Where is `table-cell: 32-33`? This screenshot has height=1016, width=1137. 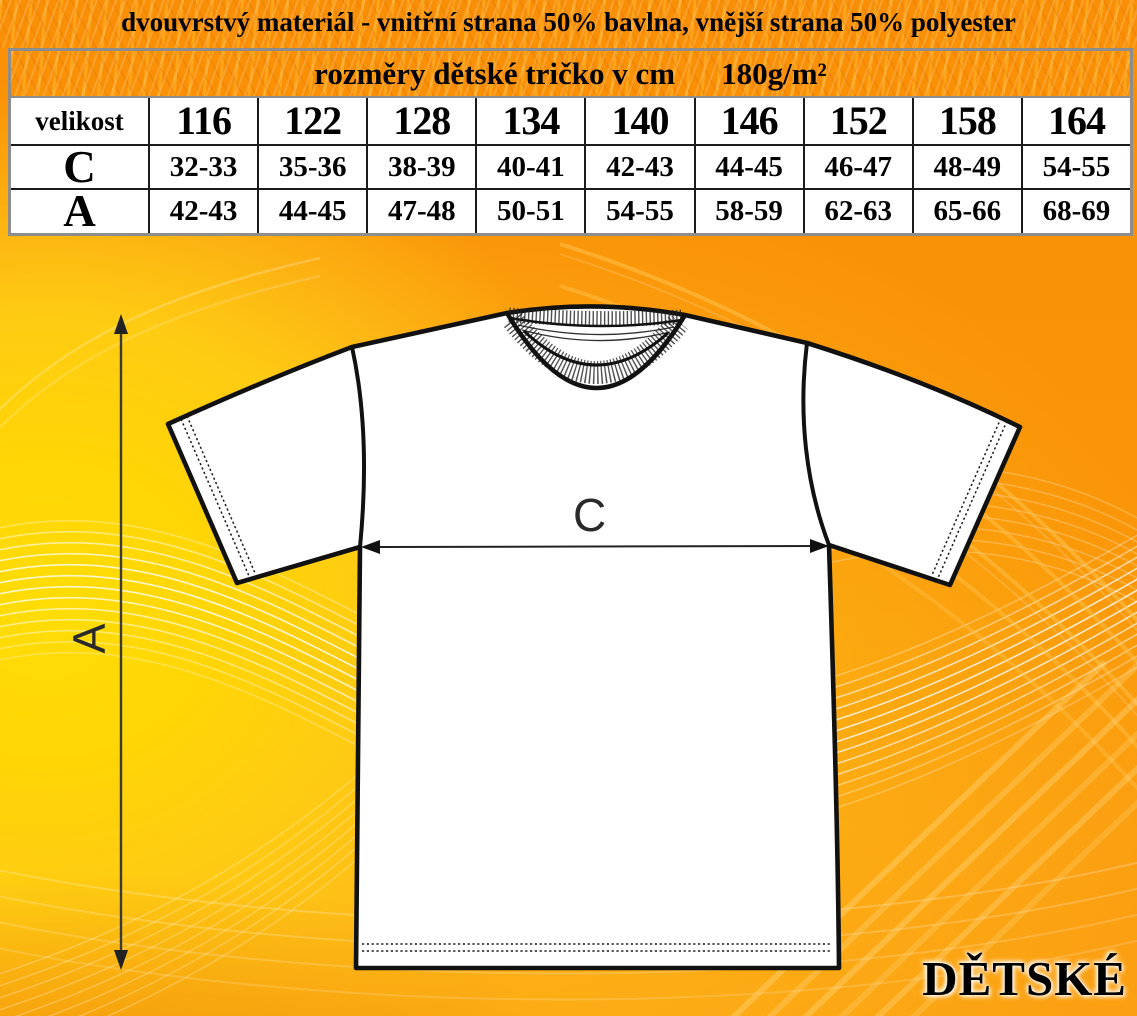
table-cell: 32-33 is located at coordinates (203, 166).